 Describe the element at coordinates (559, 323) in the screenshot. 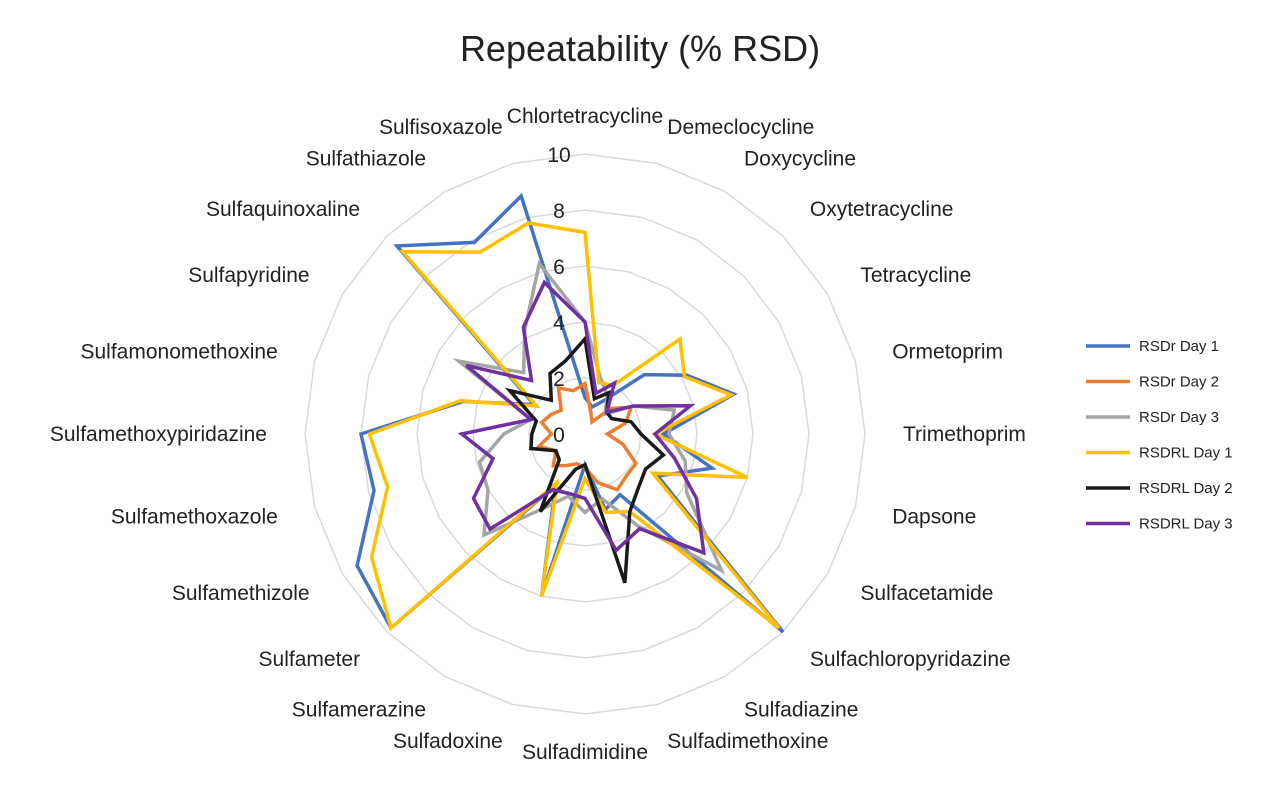

I see `tick-label: 4` at that location.